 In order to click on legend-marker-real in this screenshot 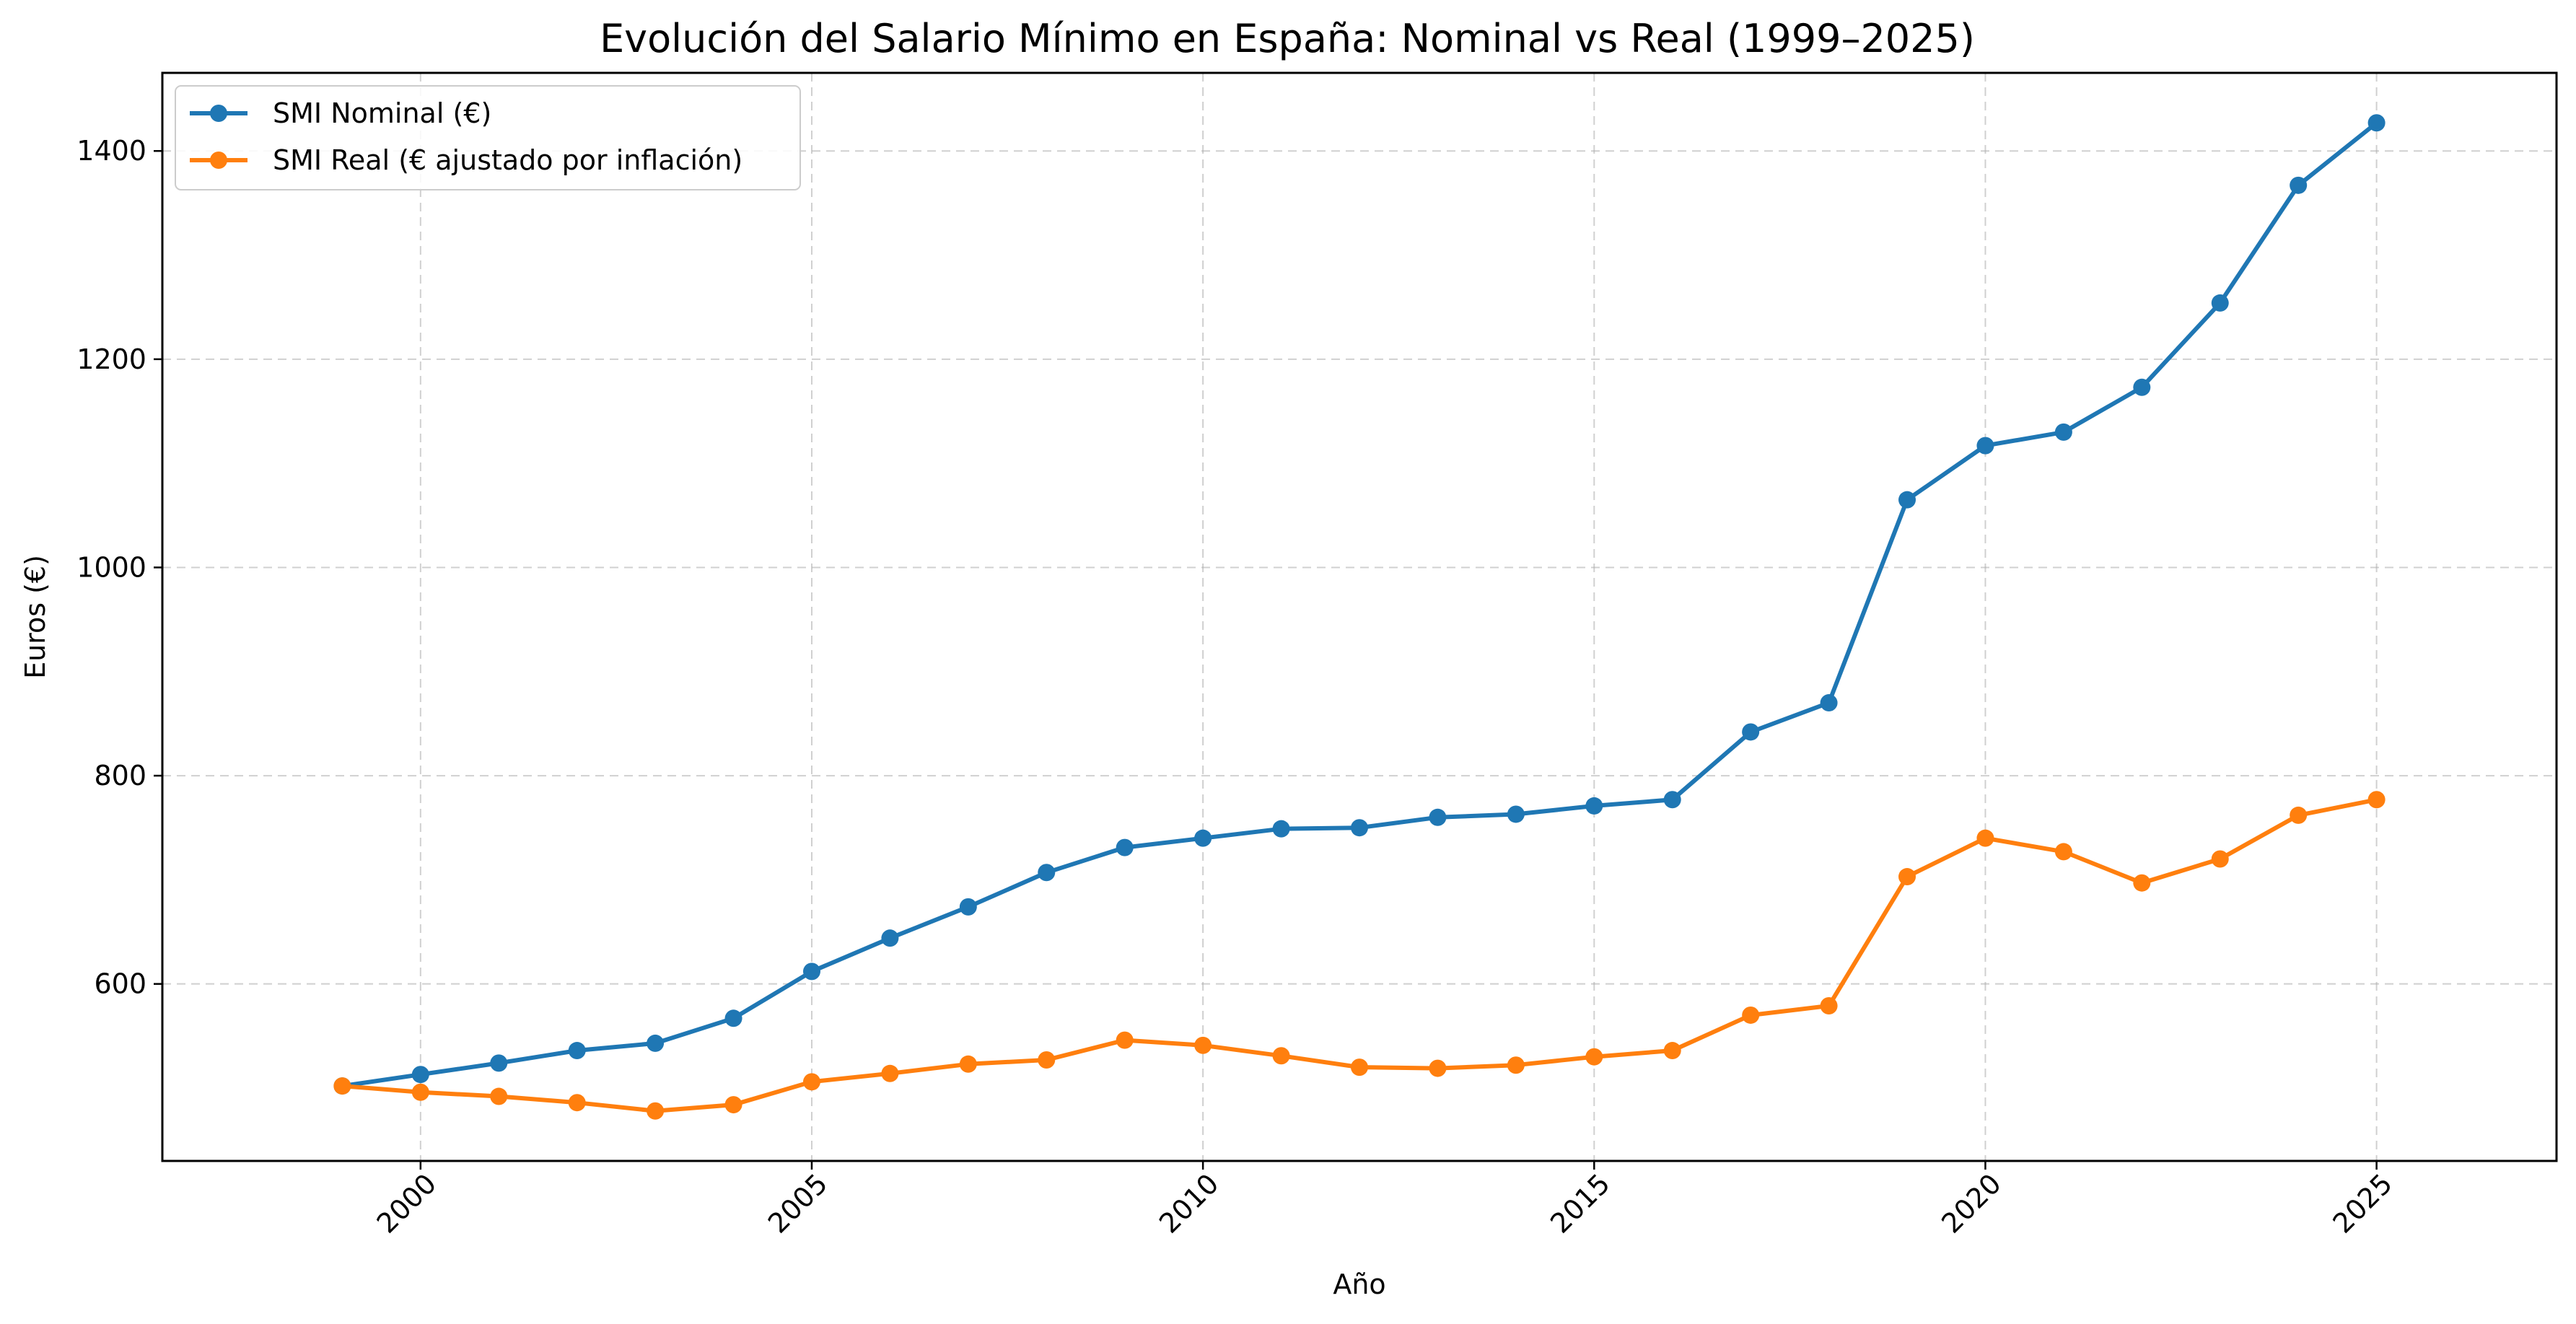, I will do `click(218, 160)`.